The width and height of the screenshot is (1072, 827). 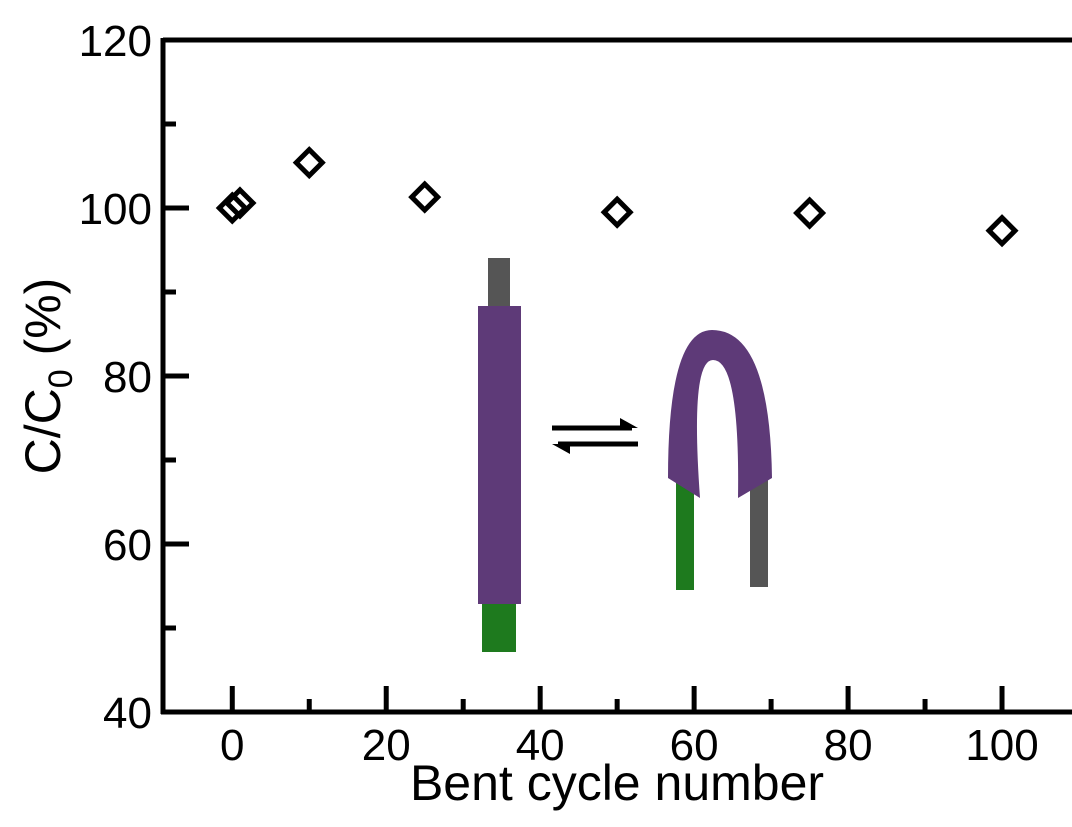 I want to click on y-tick-label: 80, so click(x=127, y=377).